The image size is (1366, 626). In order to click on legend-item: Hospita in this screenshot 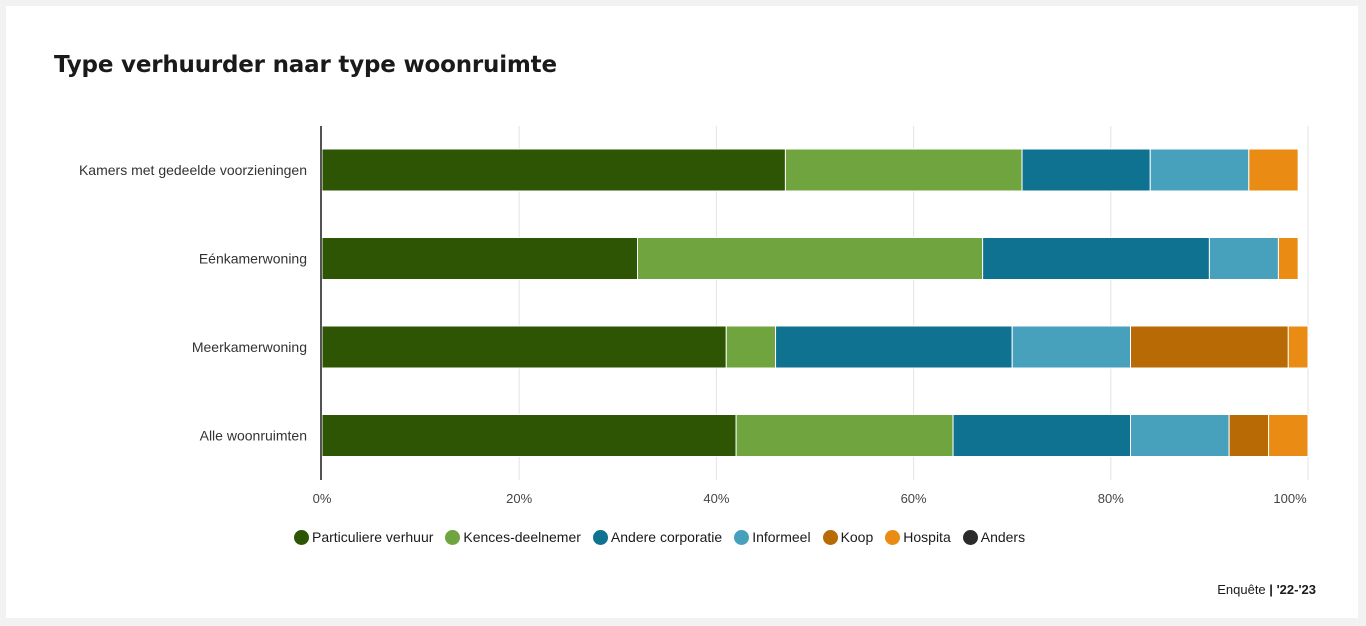, I will do `click(918, 537)`.